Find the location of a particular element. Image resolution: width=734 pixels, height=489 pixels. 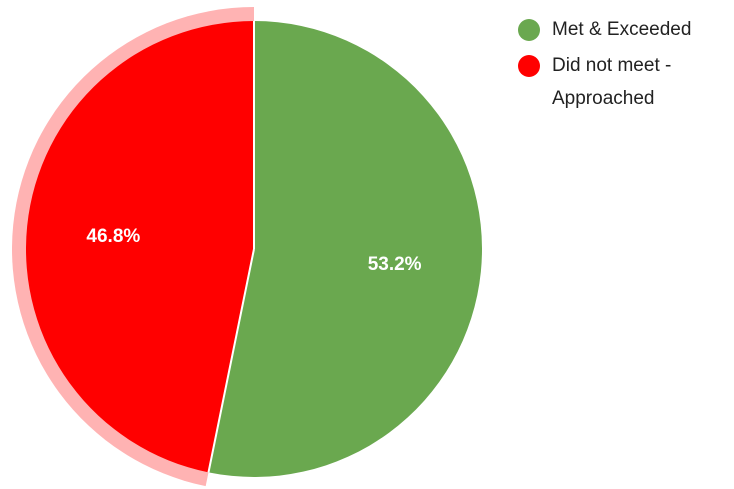

legend-item-did-not-meet: Did not meet - Approached is located at coordinates (623, 84).